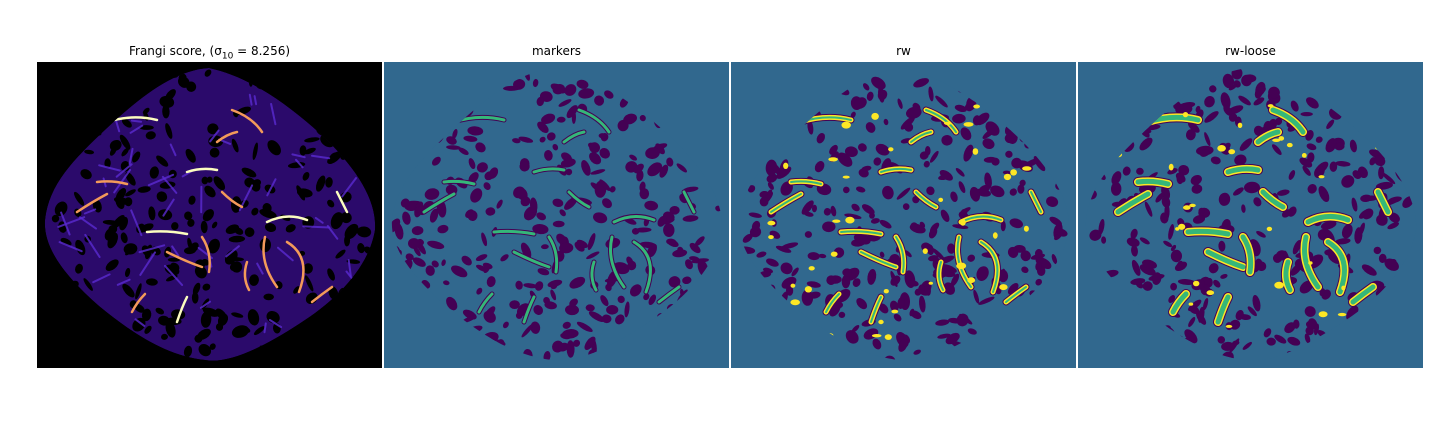 This screenshot has width=1440, height=432. I want to click on panel-title: rw-loose, so click(1250, 51).